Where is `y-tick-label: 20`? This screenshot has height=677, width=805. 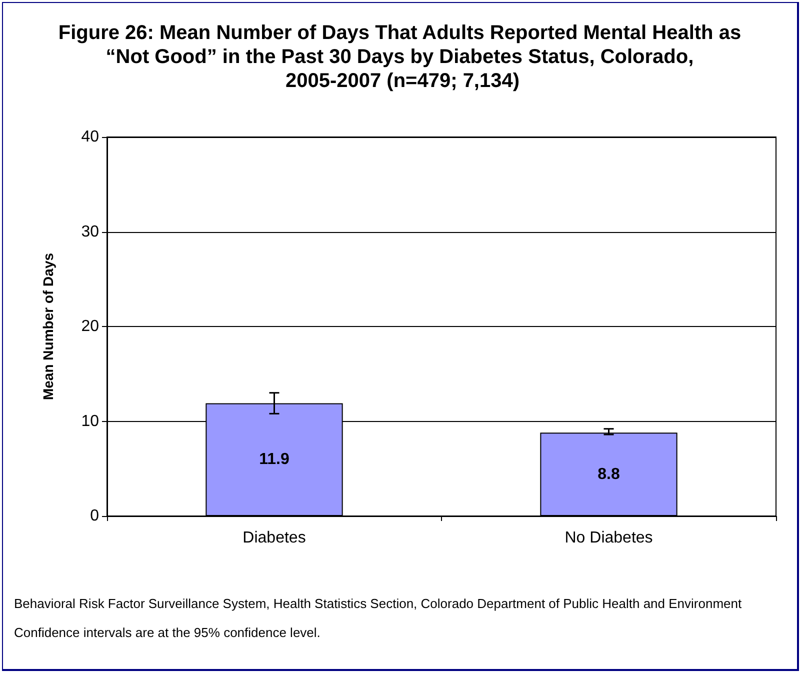 y-tick-label: 20 is located at coordinates (90, 326).